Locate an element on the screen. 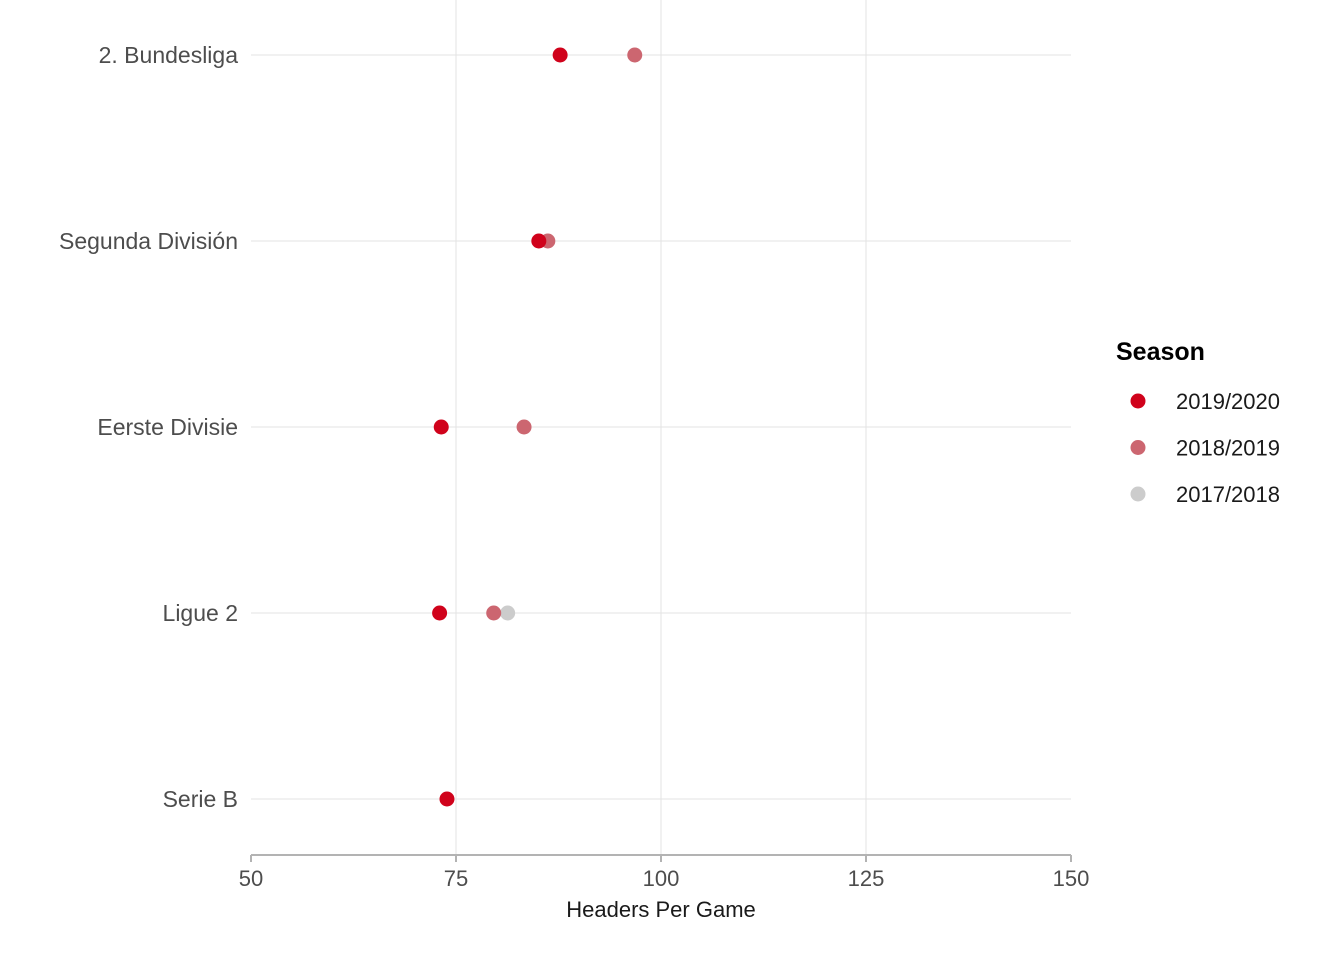  legend-title: Season is located at coordinates (1160, 352).